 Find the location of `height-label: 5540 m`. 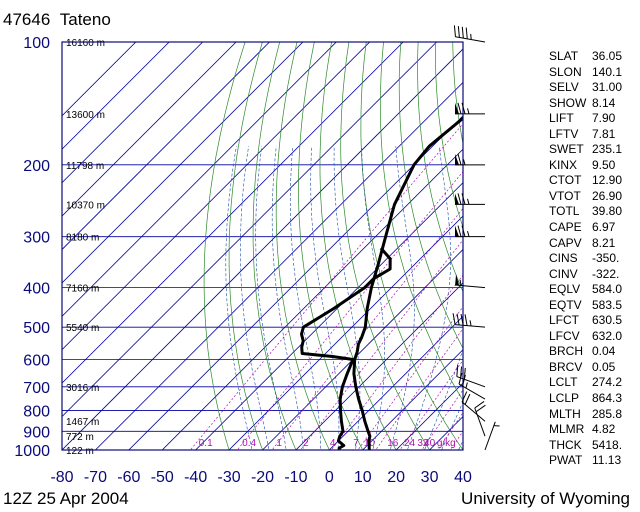

height-label: 5540 m is located at coordinates (82, 328).